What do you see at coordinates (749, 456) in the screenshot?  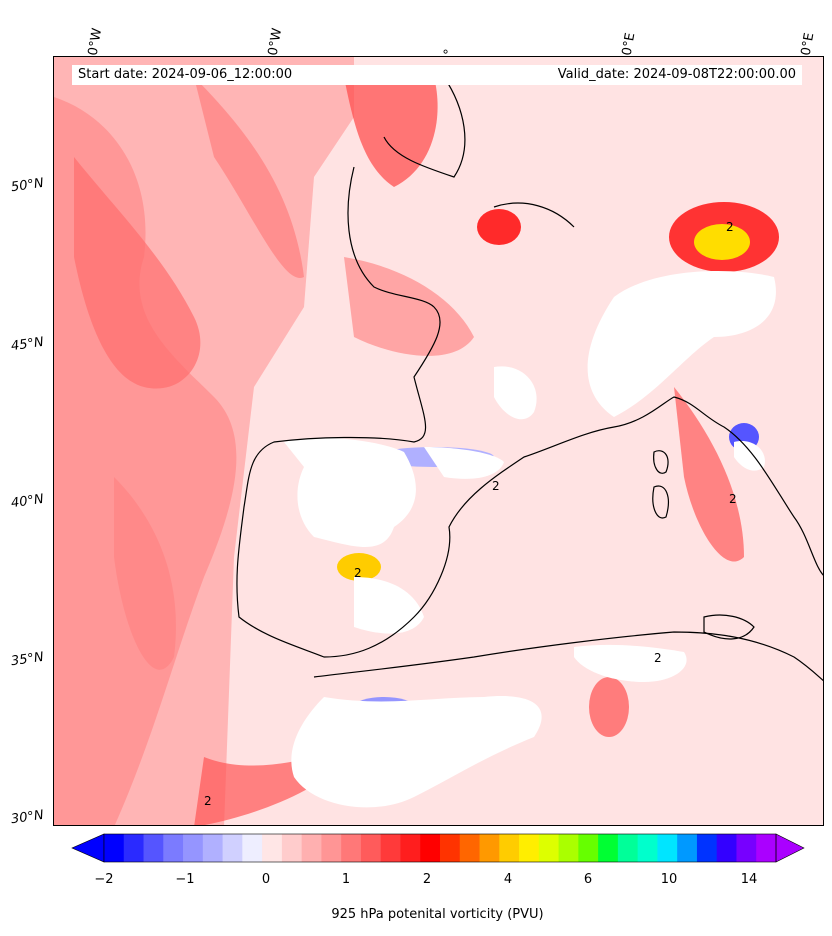 I see `mask-apennines` at bounding box center [749, 456].